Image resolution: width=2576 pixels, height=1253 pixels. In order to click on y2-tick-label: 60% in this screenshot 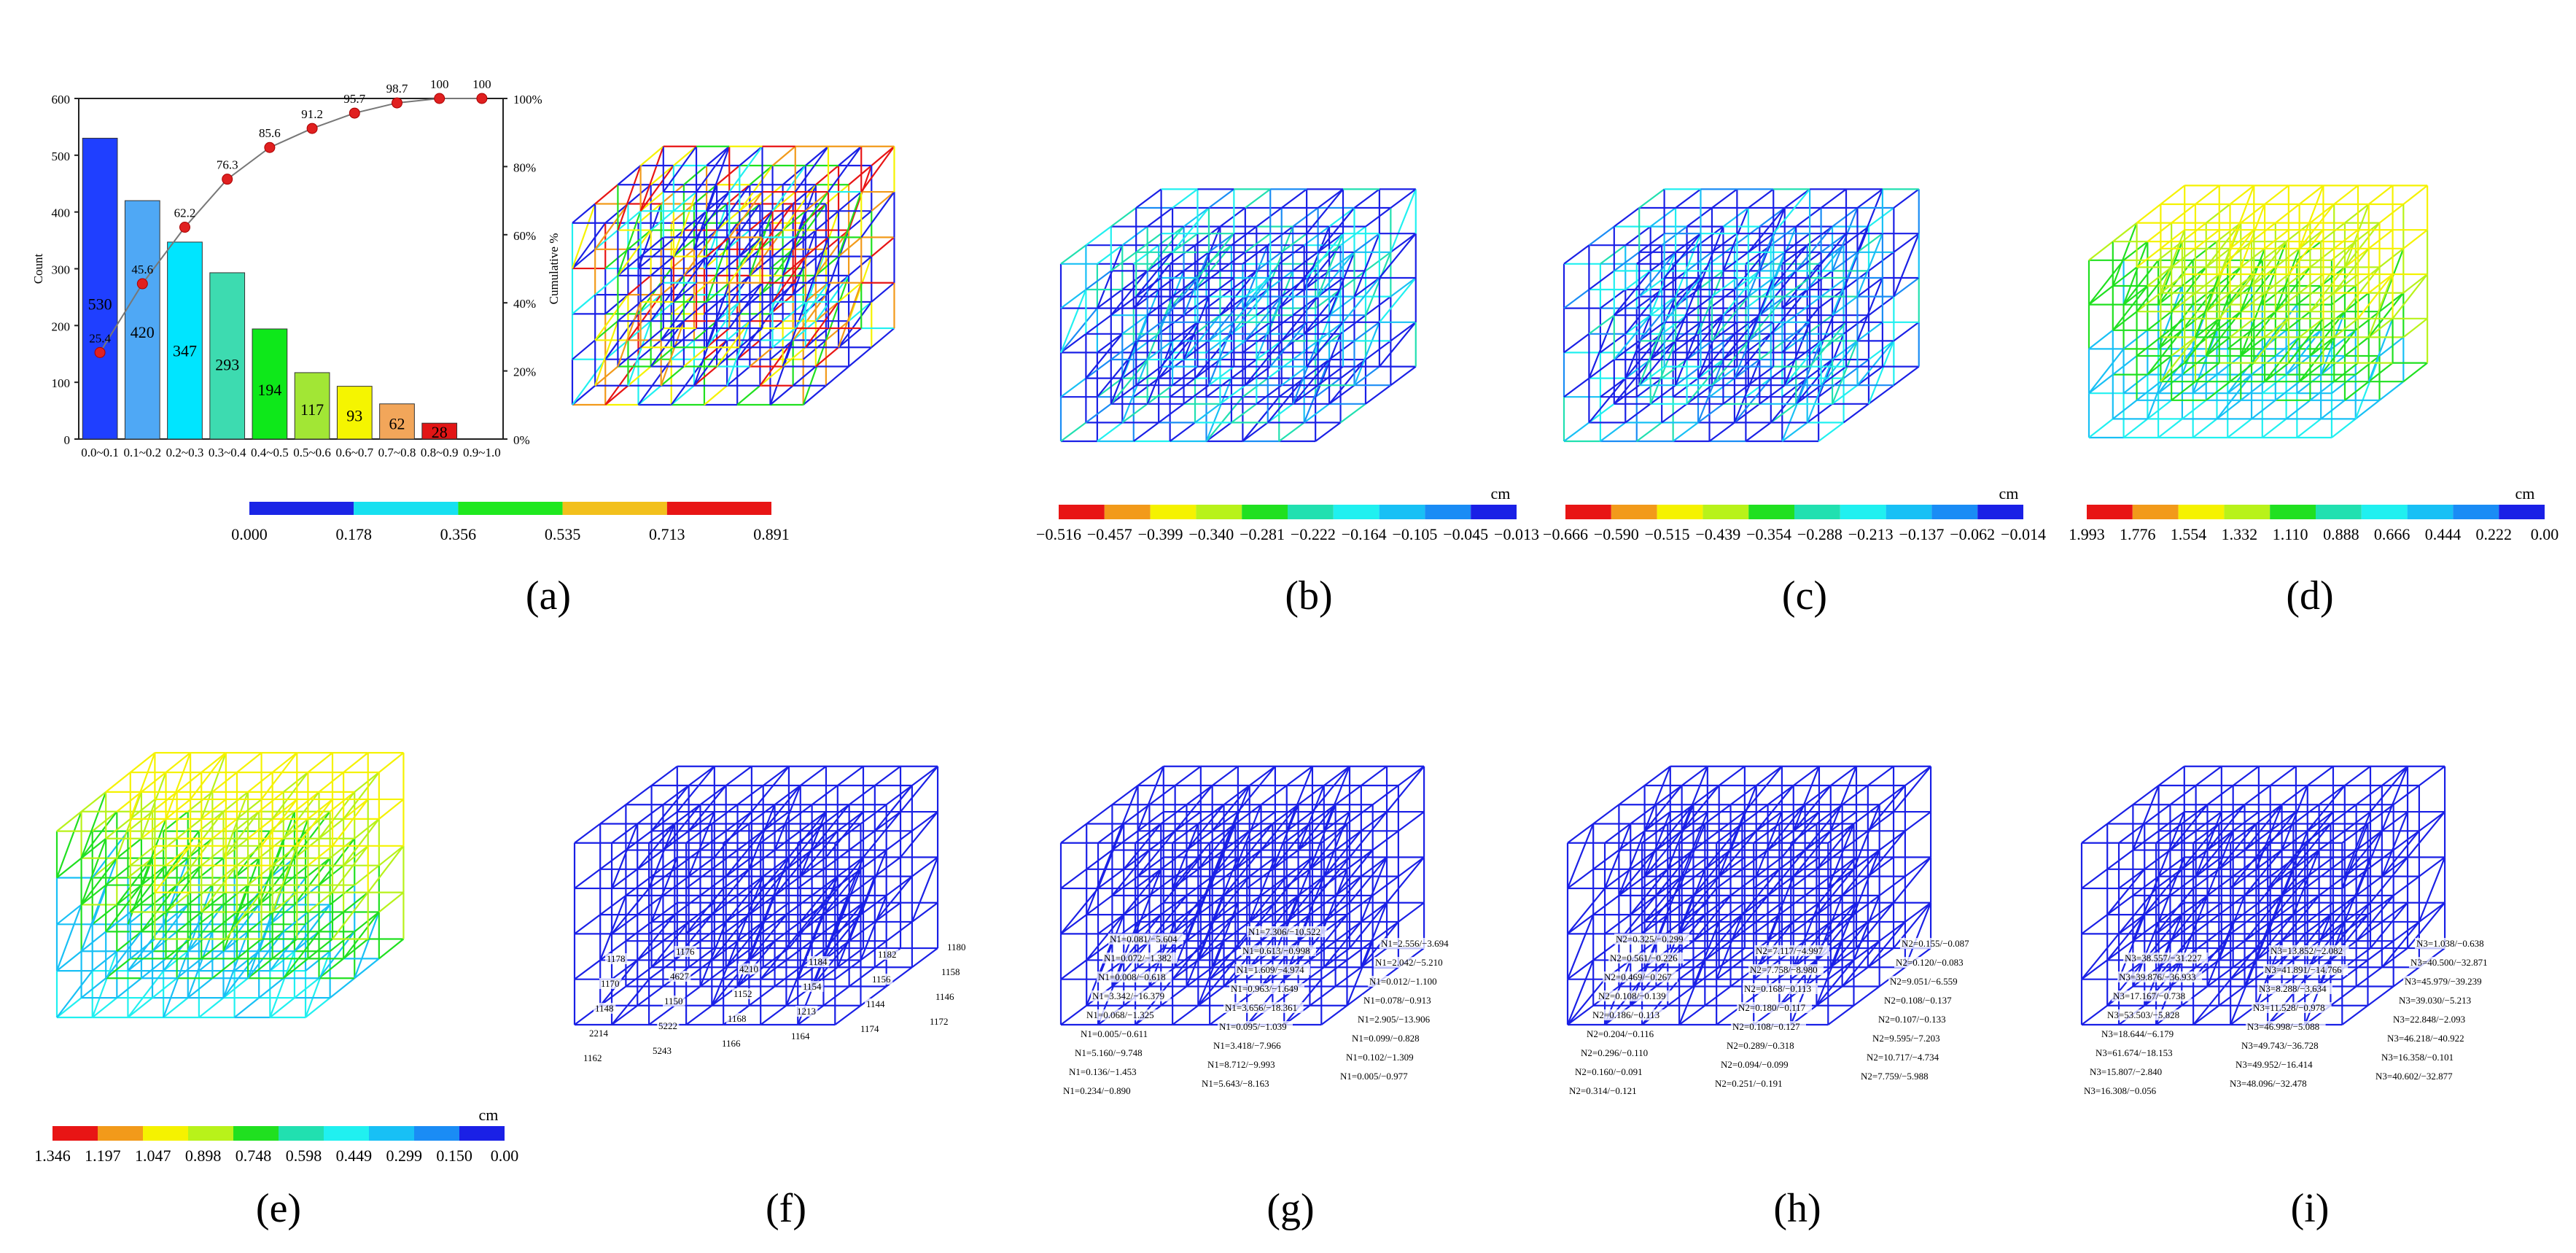, I will do `click(524, 236)`.